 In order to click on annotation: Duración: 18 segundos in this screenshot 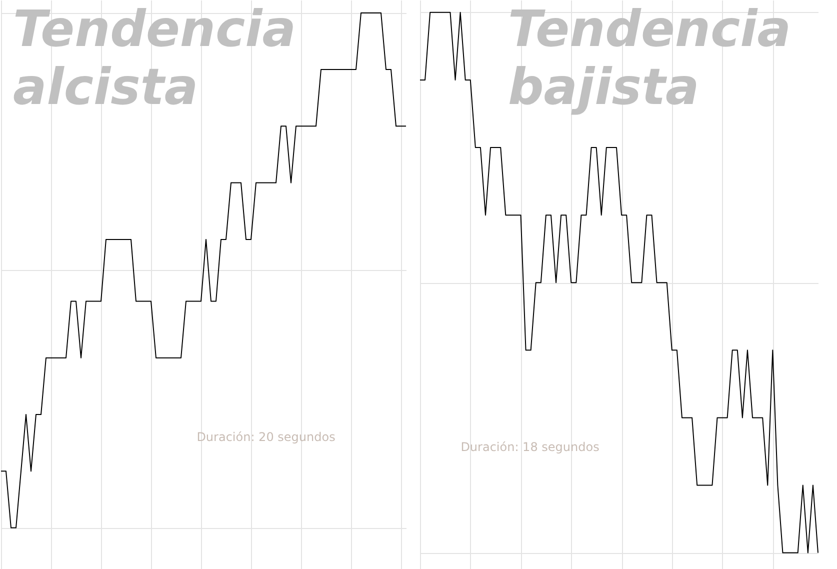, I will do `click(530, 447)`.